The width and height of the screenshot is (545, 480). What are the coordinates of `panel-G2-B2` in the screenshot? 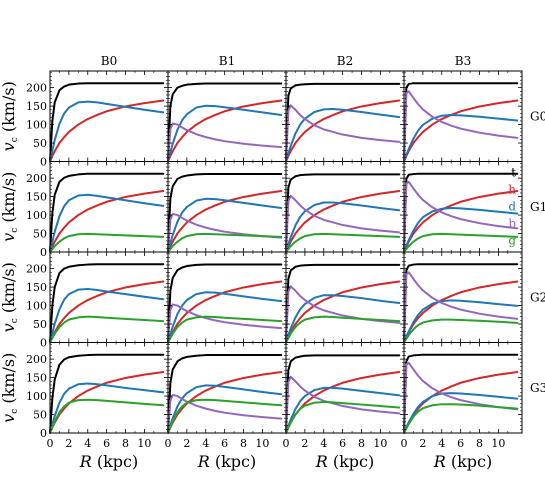 It's located at (345, 297).